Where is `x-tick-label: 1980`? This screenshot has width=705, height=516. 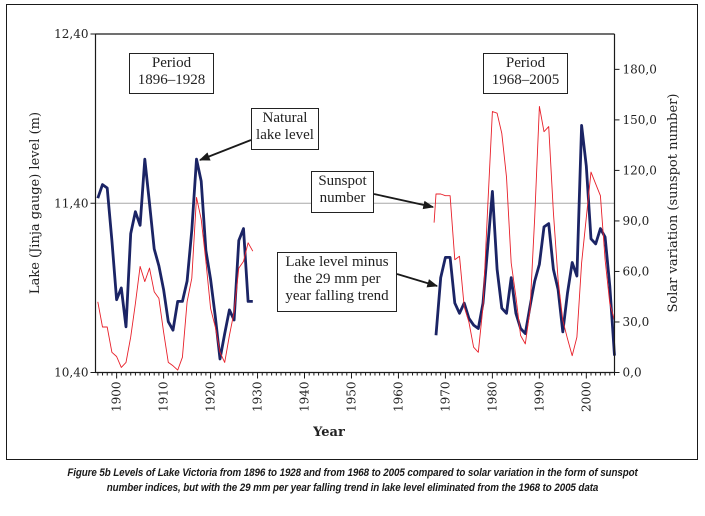 x-tick-label: 1980 is located at coordinates (492, 397).